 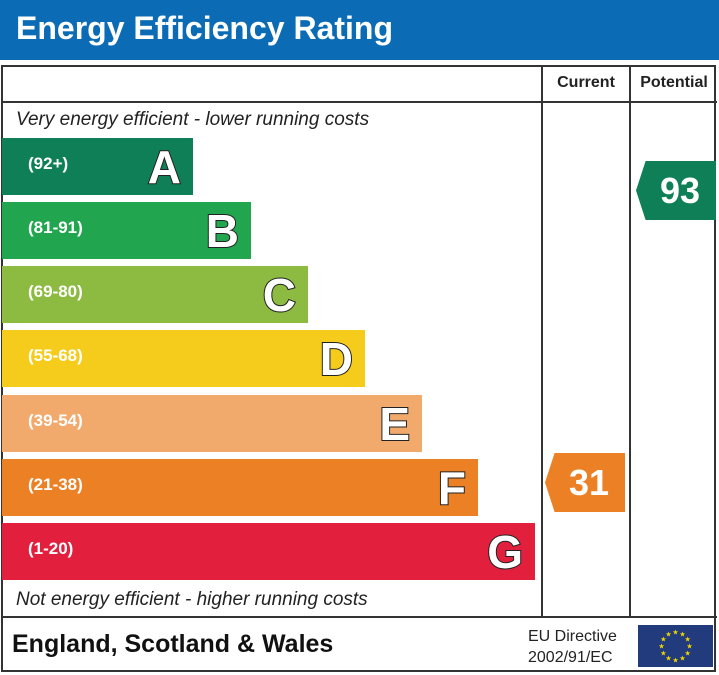 I want to click on band-range: (92+), so click(x=48, y=163).